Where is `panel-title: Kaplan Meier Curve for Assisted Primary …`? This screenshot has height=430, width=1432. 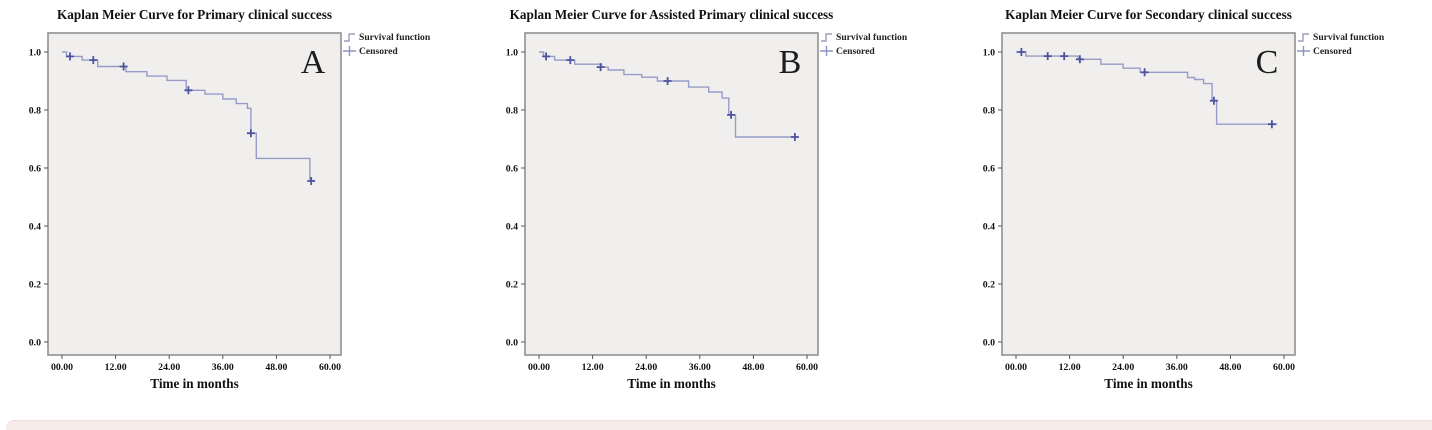 panel-title: Kaplan Meier Curve for Assisted Primary … is located at coordinates (672, 14).